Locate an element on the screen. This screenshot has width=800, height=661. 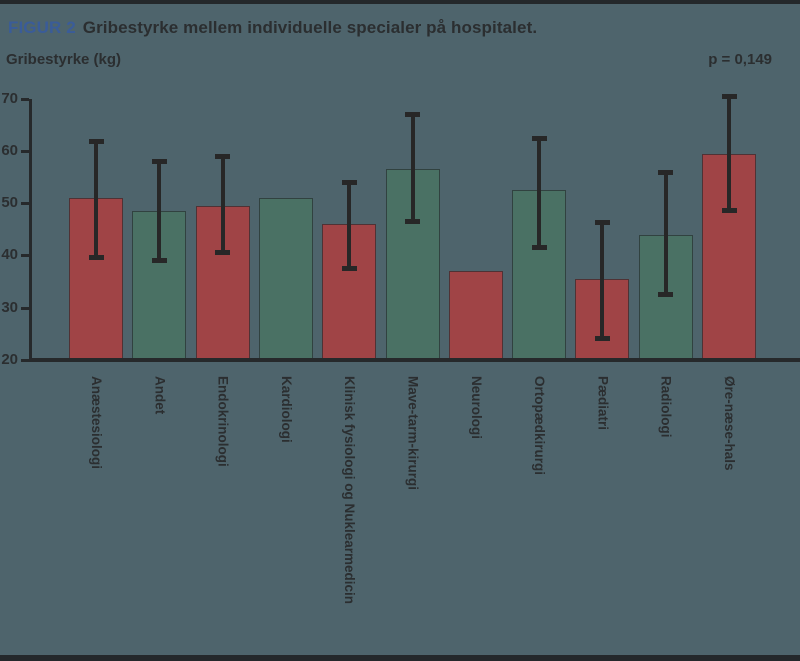
x-axis-category-label: Anæstesiologi is located at coordinates (96, 423).